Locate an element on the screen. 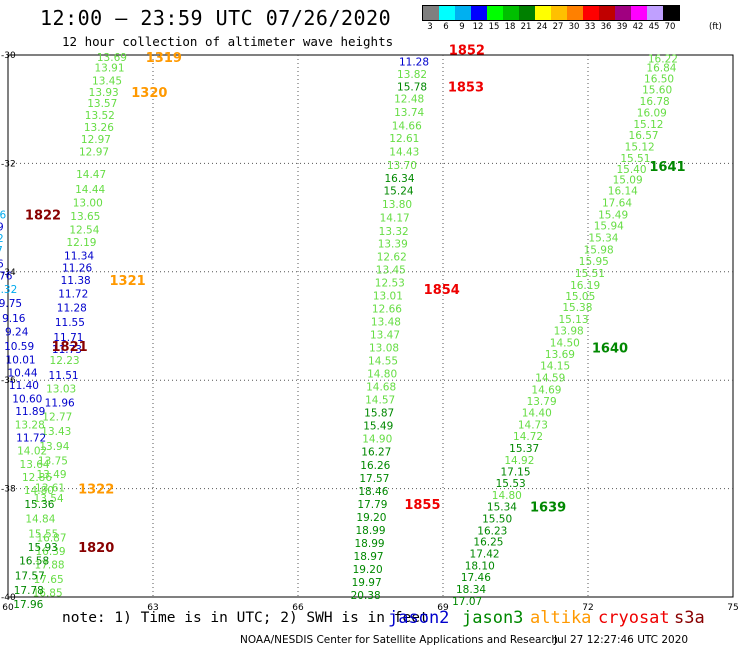  swh-value: 16.78 is located at coordinates (655, 102).